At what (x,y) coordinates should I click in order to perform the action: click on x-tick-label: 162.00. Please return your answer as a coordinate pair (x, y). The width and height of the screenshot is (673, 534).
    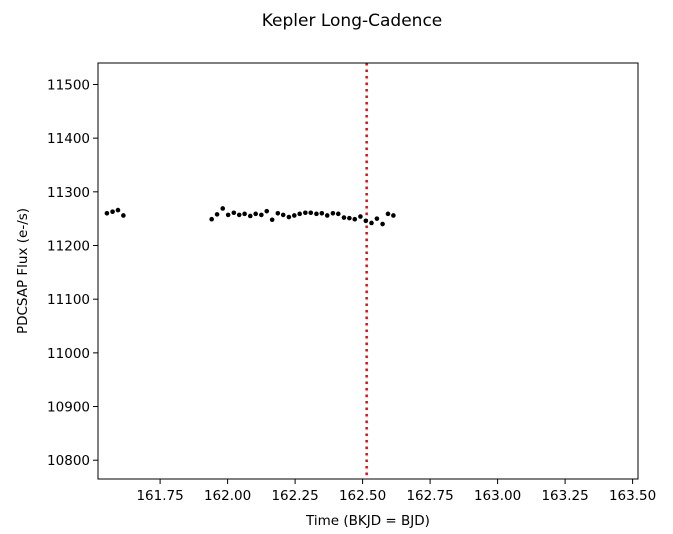
    Looking at the image, I should click on (227, 496).